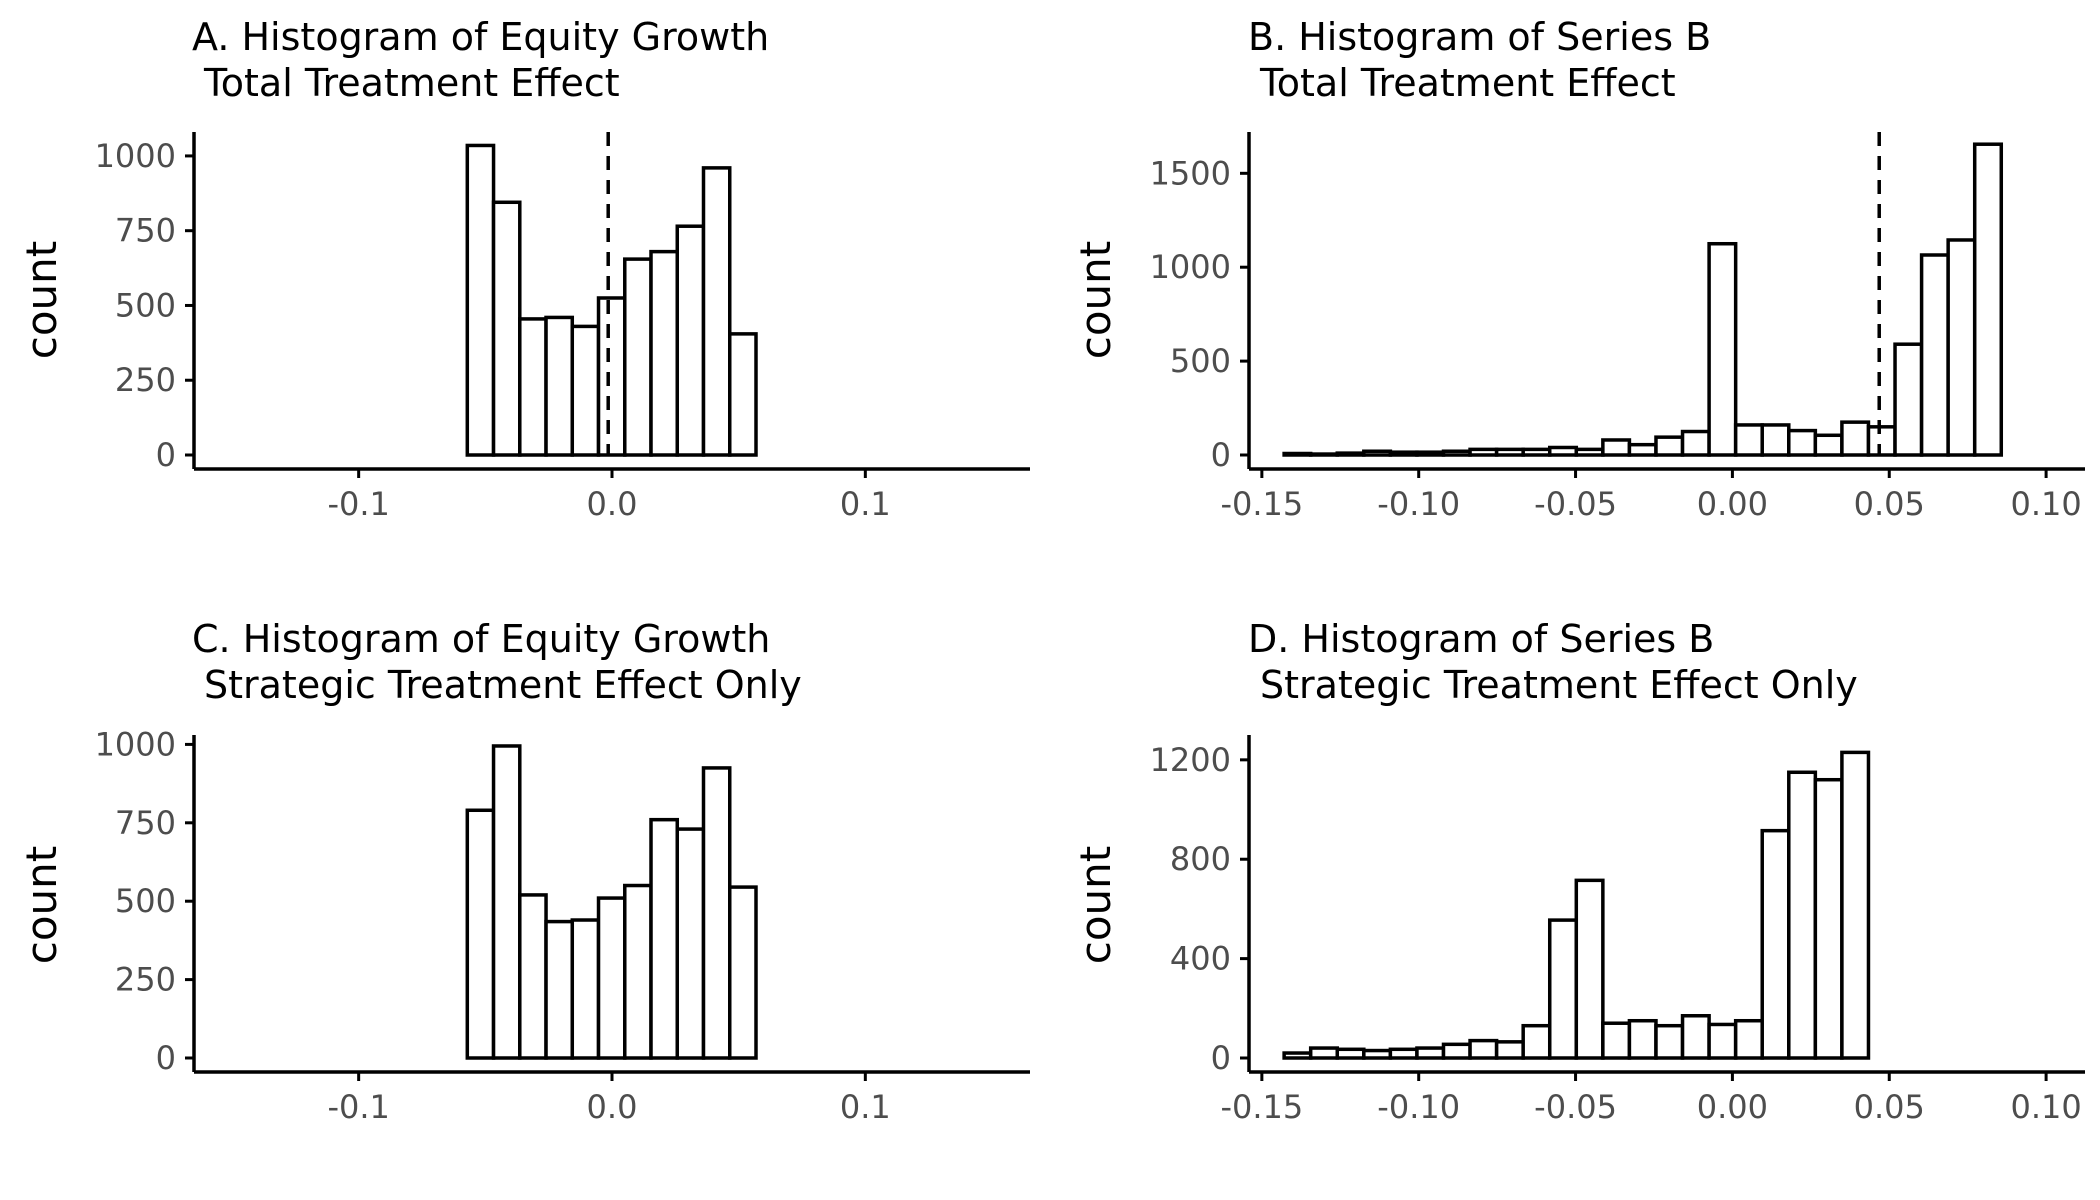  Describe the element at coordinates (411, 83) in the screenshot. I see `panel-a-title-line-2: Total Treatment Effect` at that location.